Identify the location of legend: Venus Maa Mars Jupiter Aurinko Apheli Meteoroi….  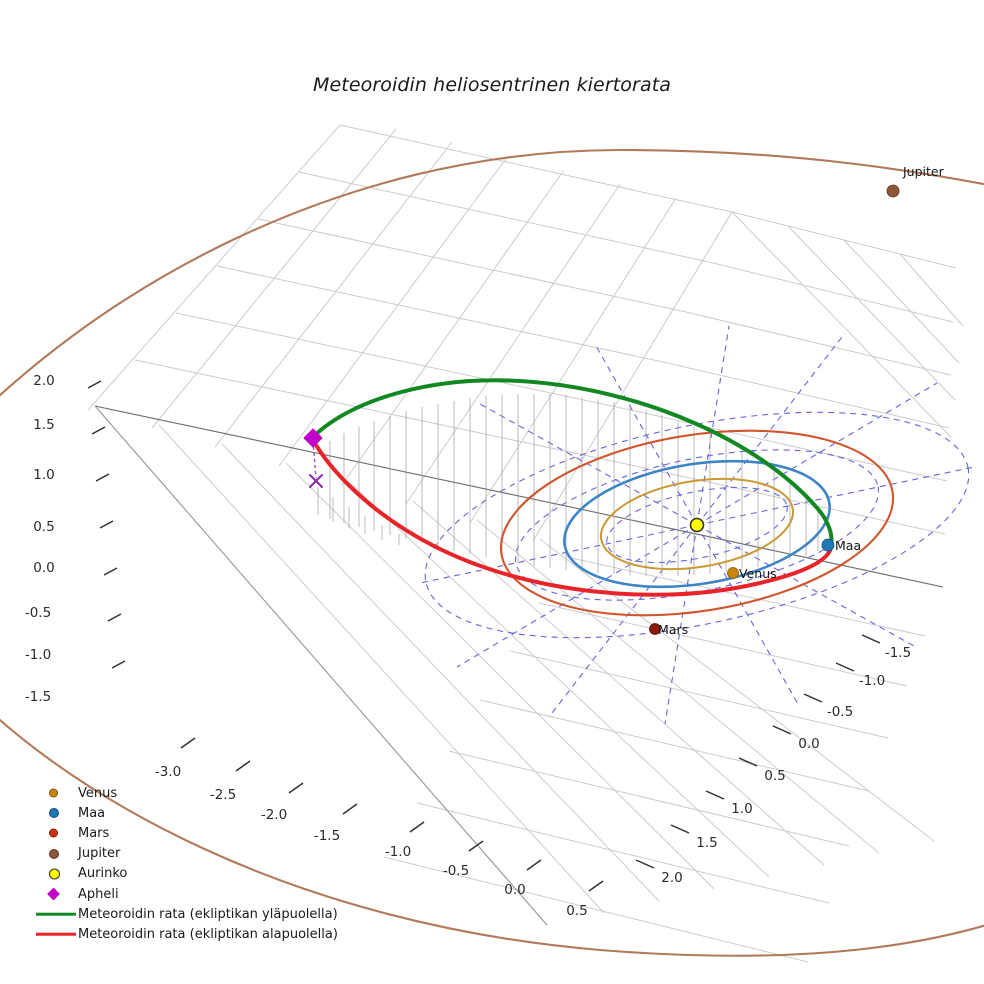
(194, 864).